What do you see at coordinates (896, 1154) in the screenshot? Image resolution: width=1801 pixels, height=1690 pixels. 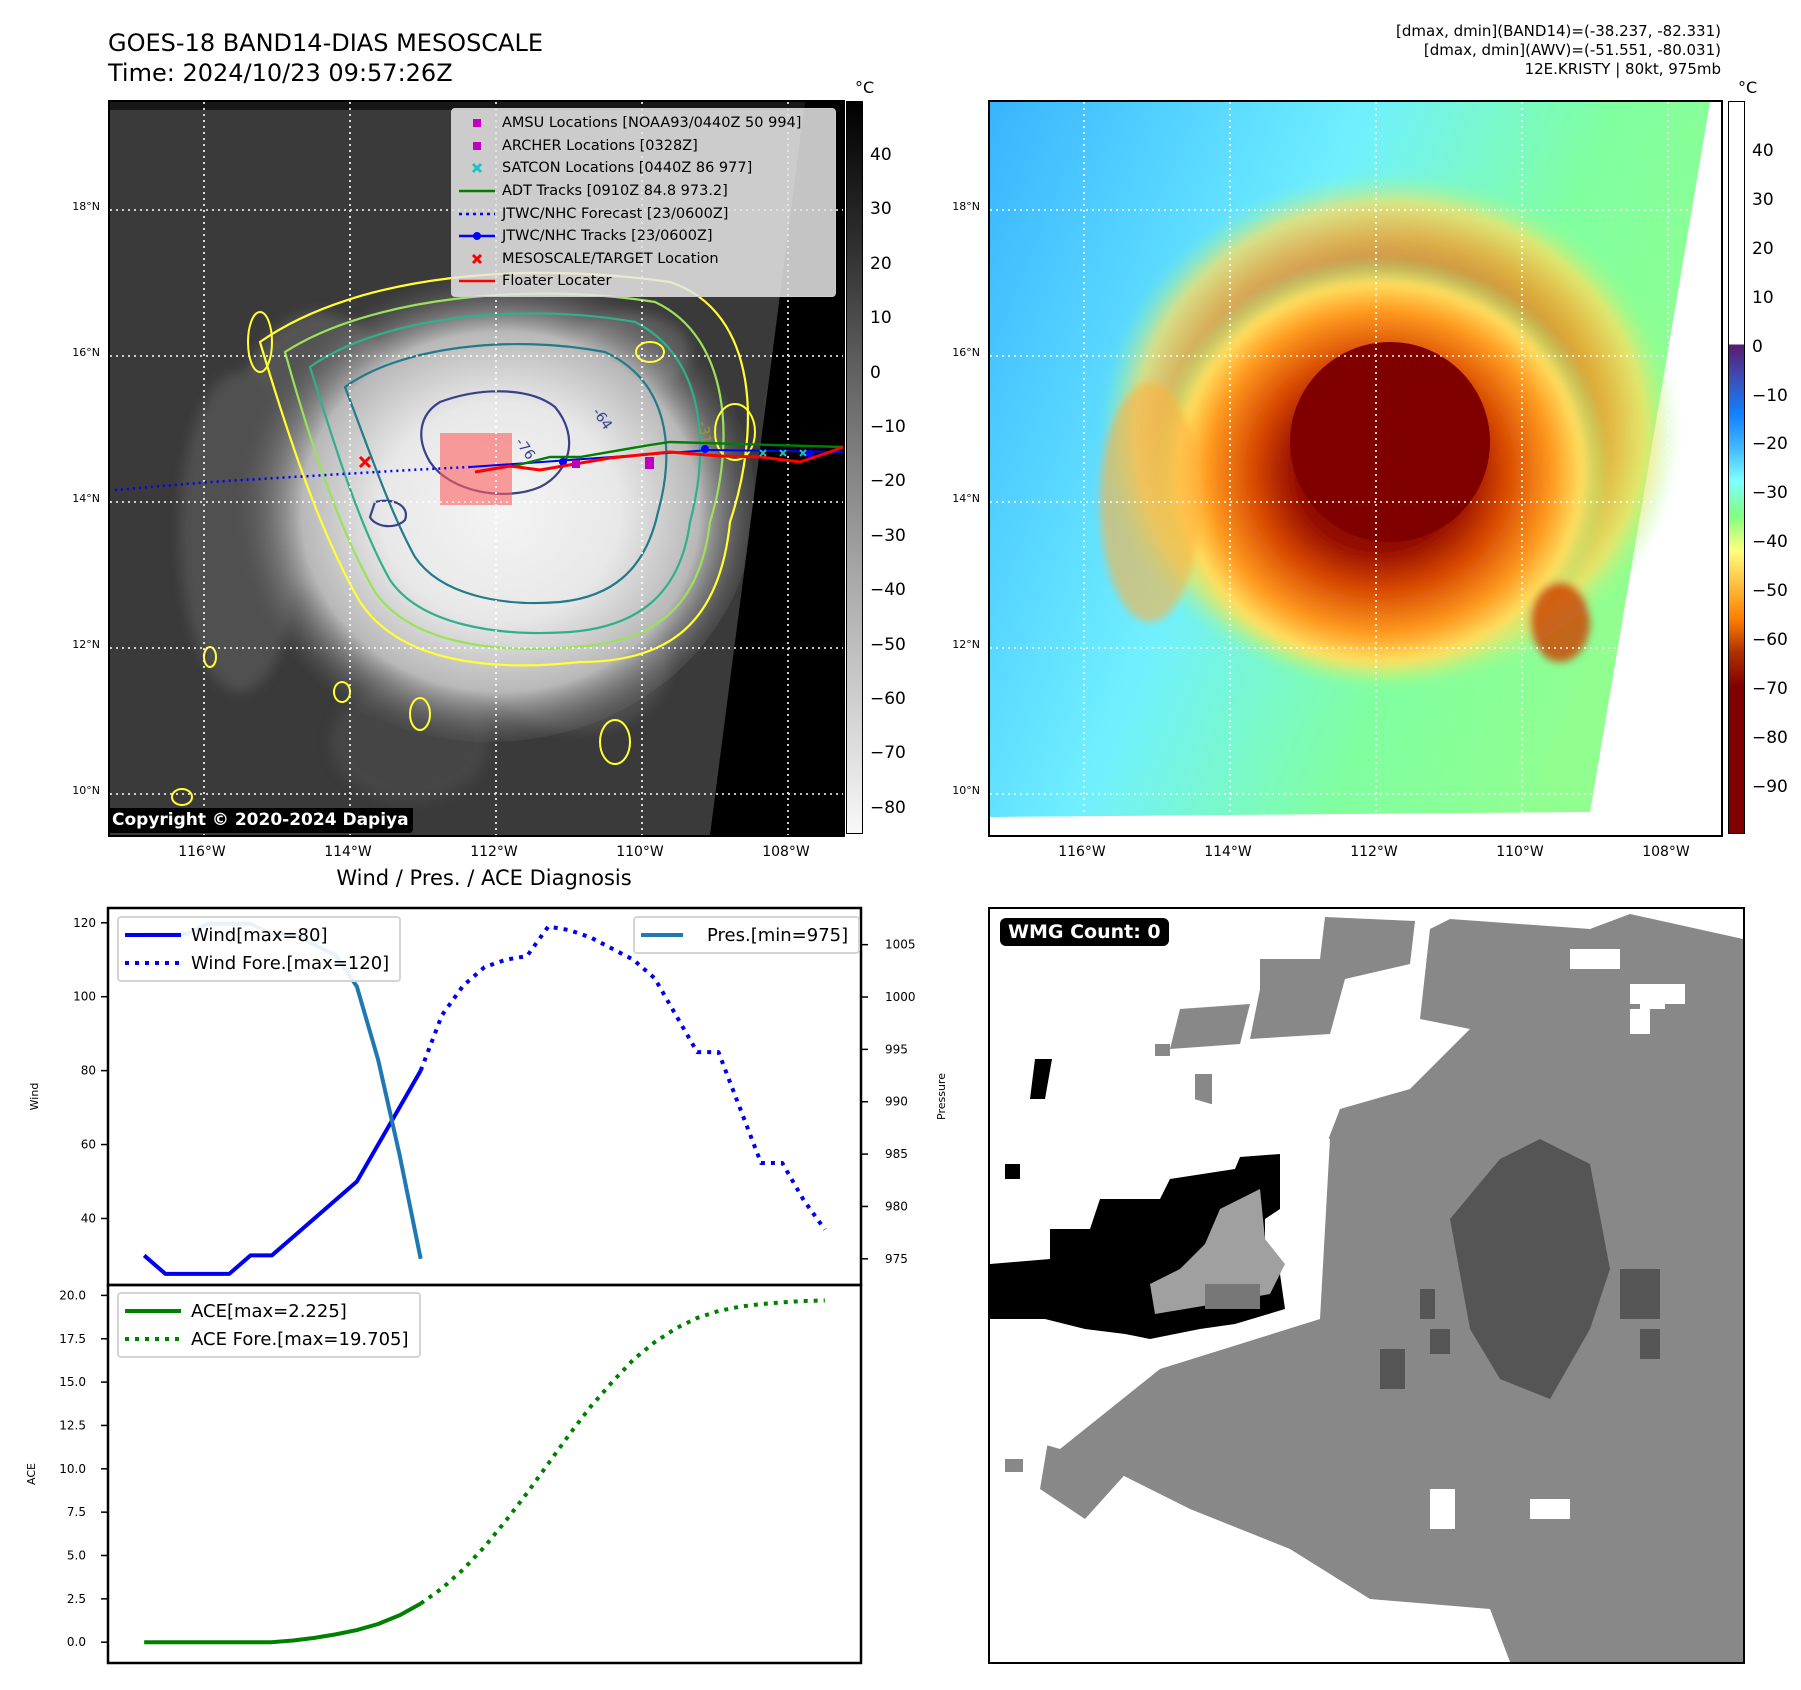 I see `pressure-tick-label: 985` at bounding box center [896, 1154].